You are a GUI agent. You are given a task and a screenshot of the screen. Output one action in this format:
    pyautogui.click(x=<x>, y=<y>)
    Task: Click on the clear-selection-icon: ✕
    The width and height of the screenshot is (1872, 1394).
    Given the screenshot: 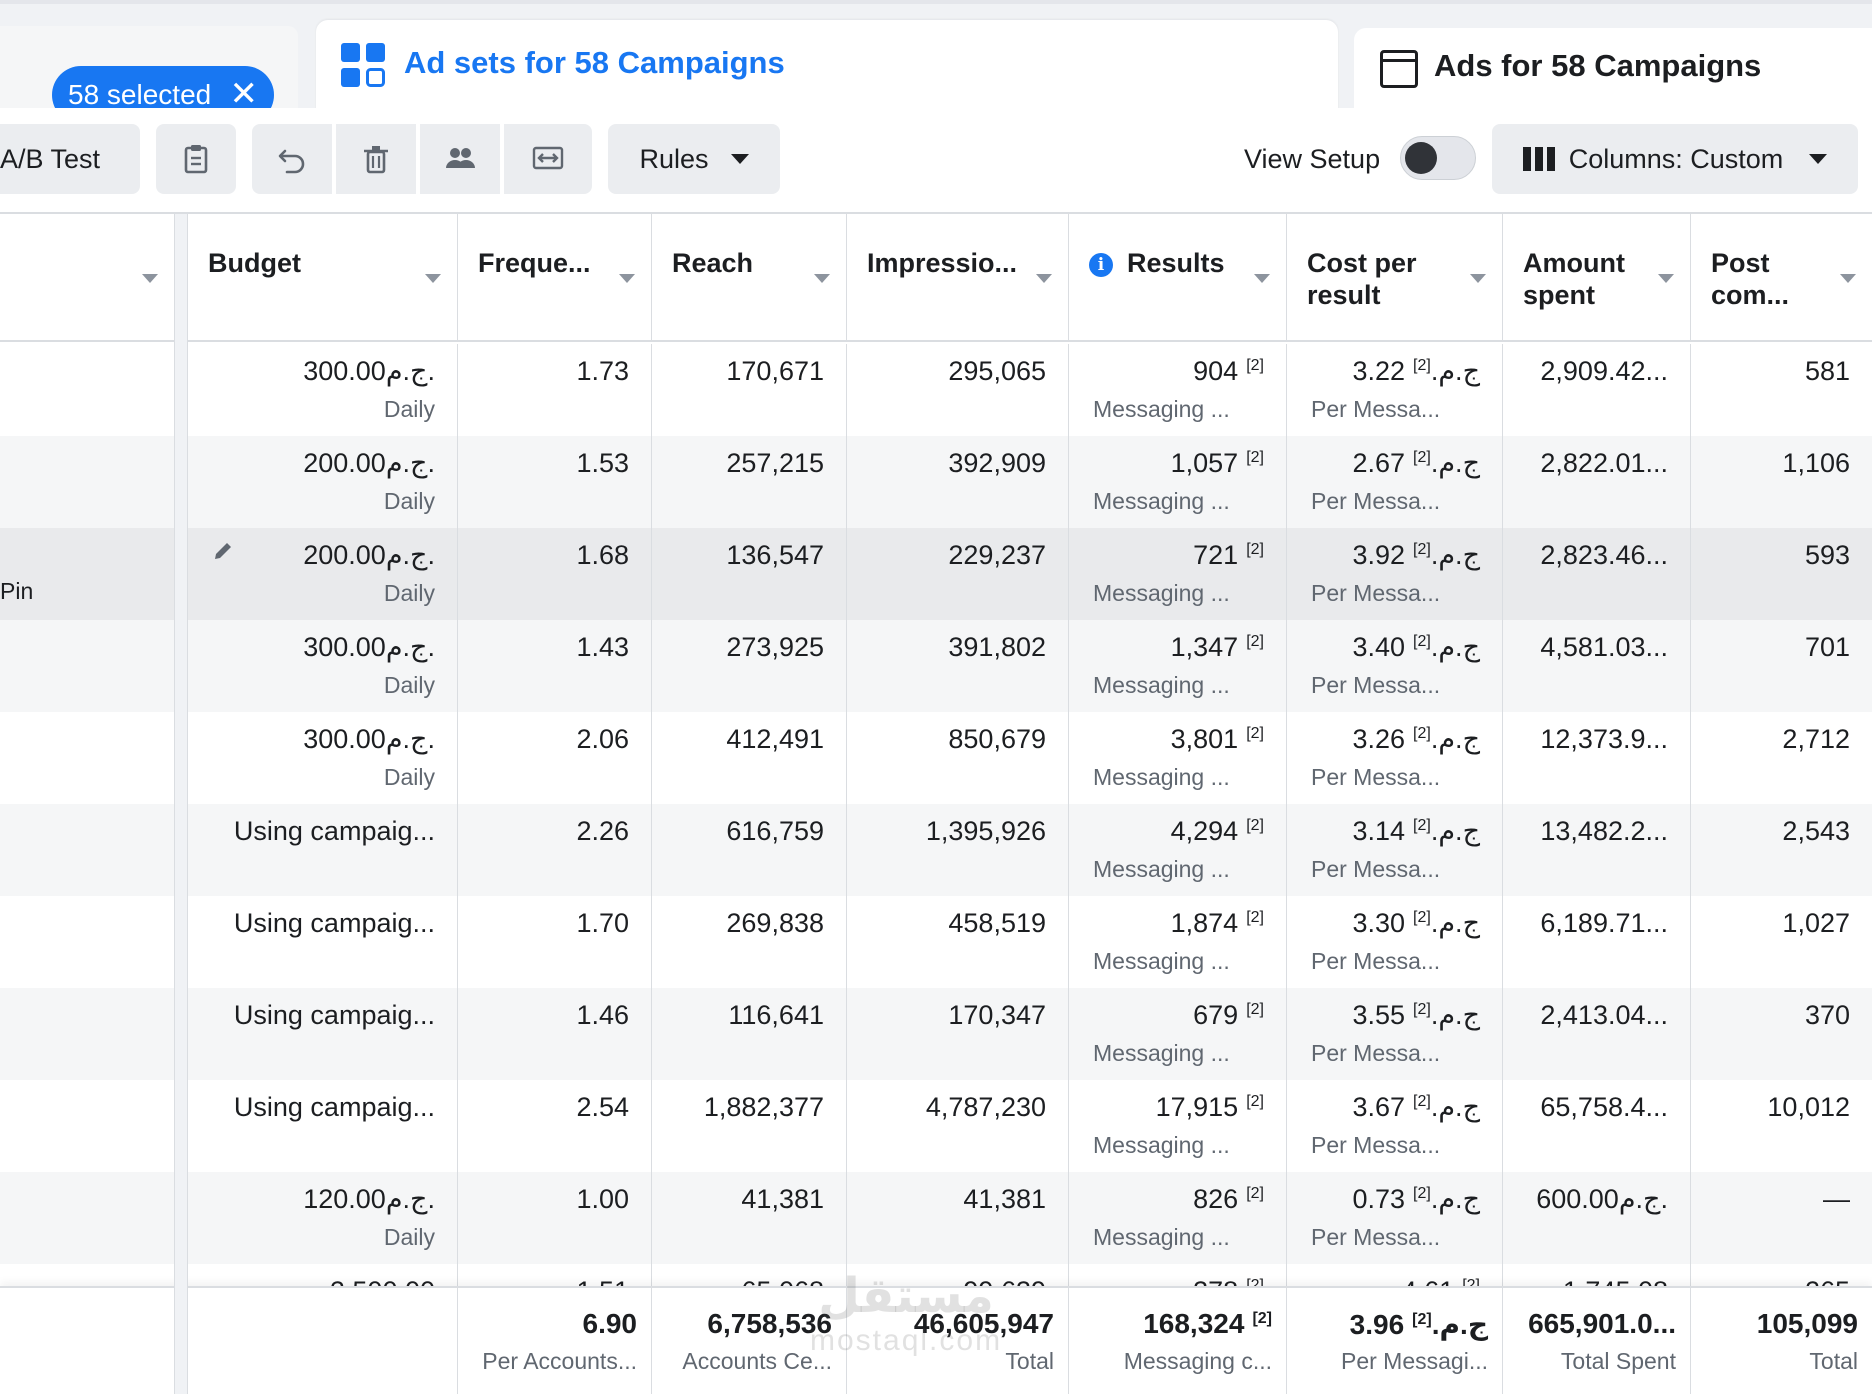 What is the action you would take?
    pyautogui.click(x=244, y=94)
    